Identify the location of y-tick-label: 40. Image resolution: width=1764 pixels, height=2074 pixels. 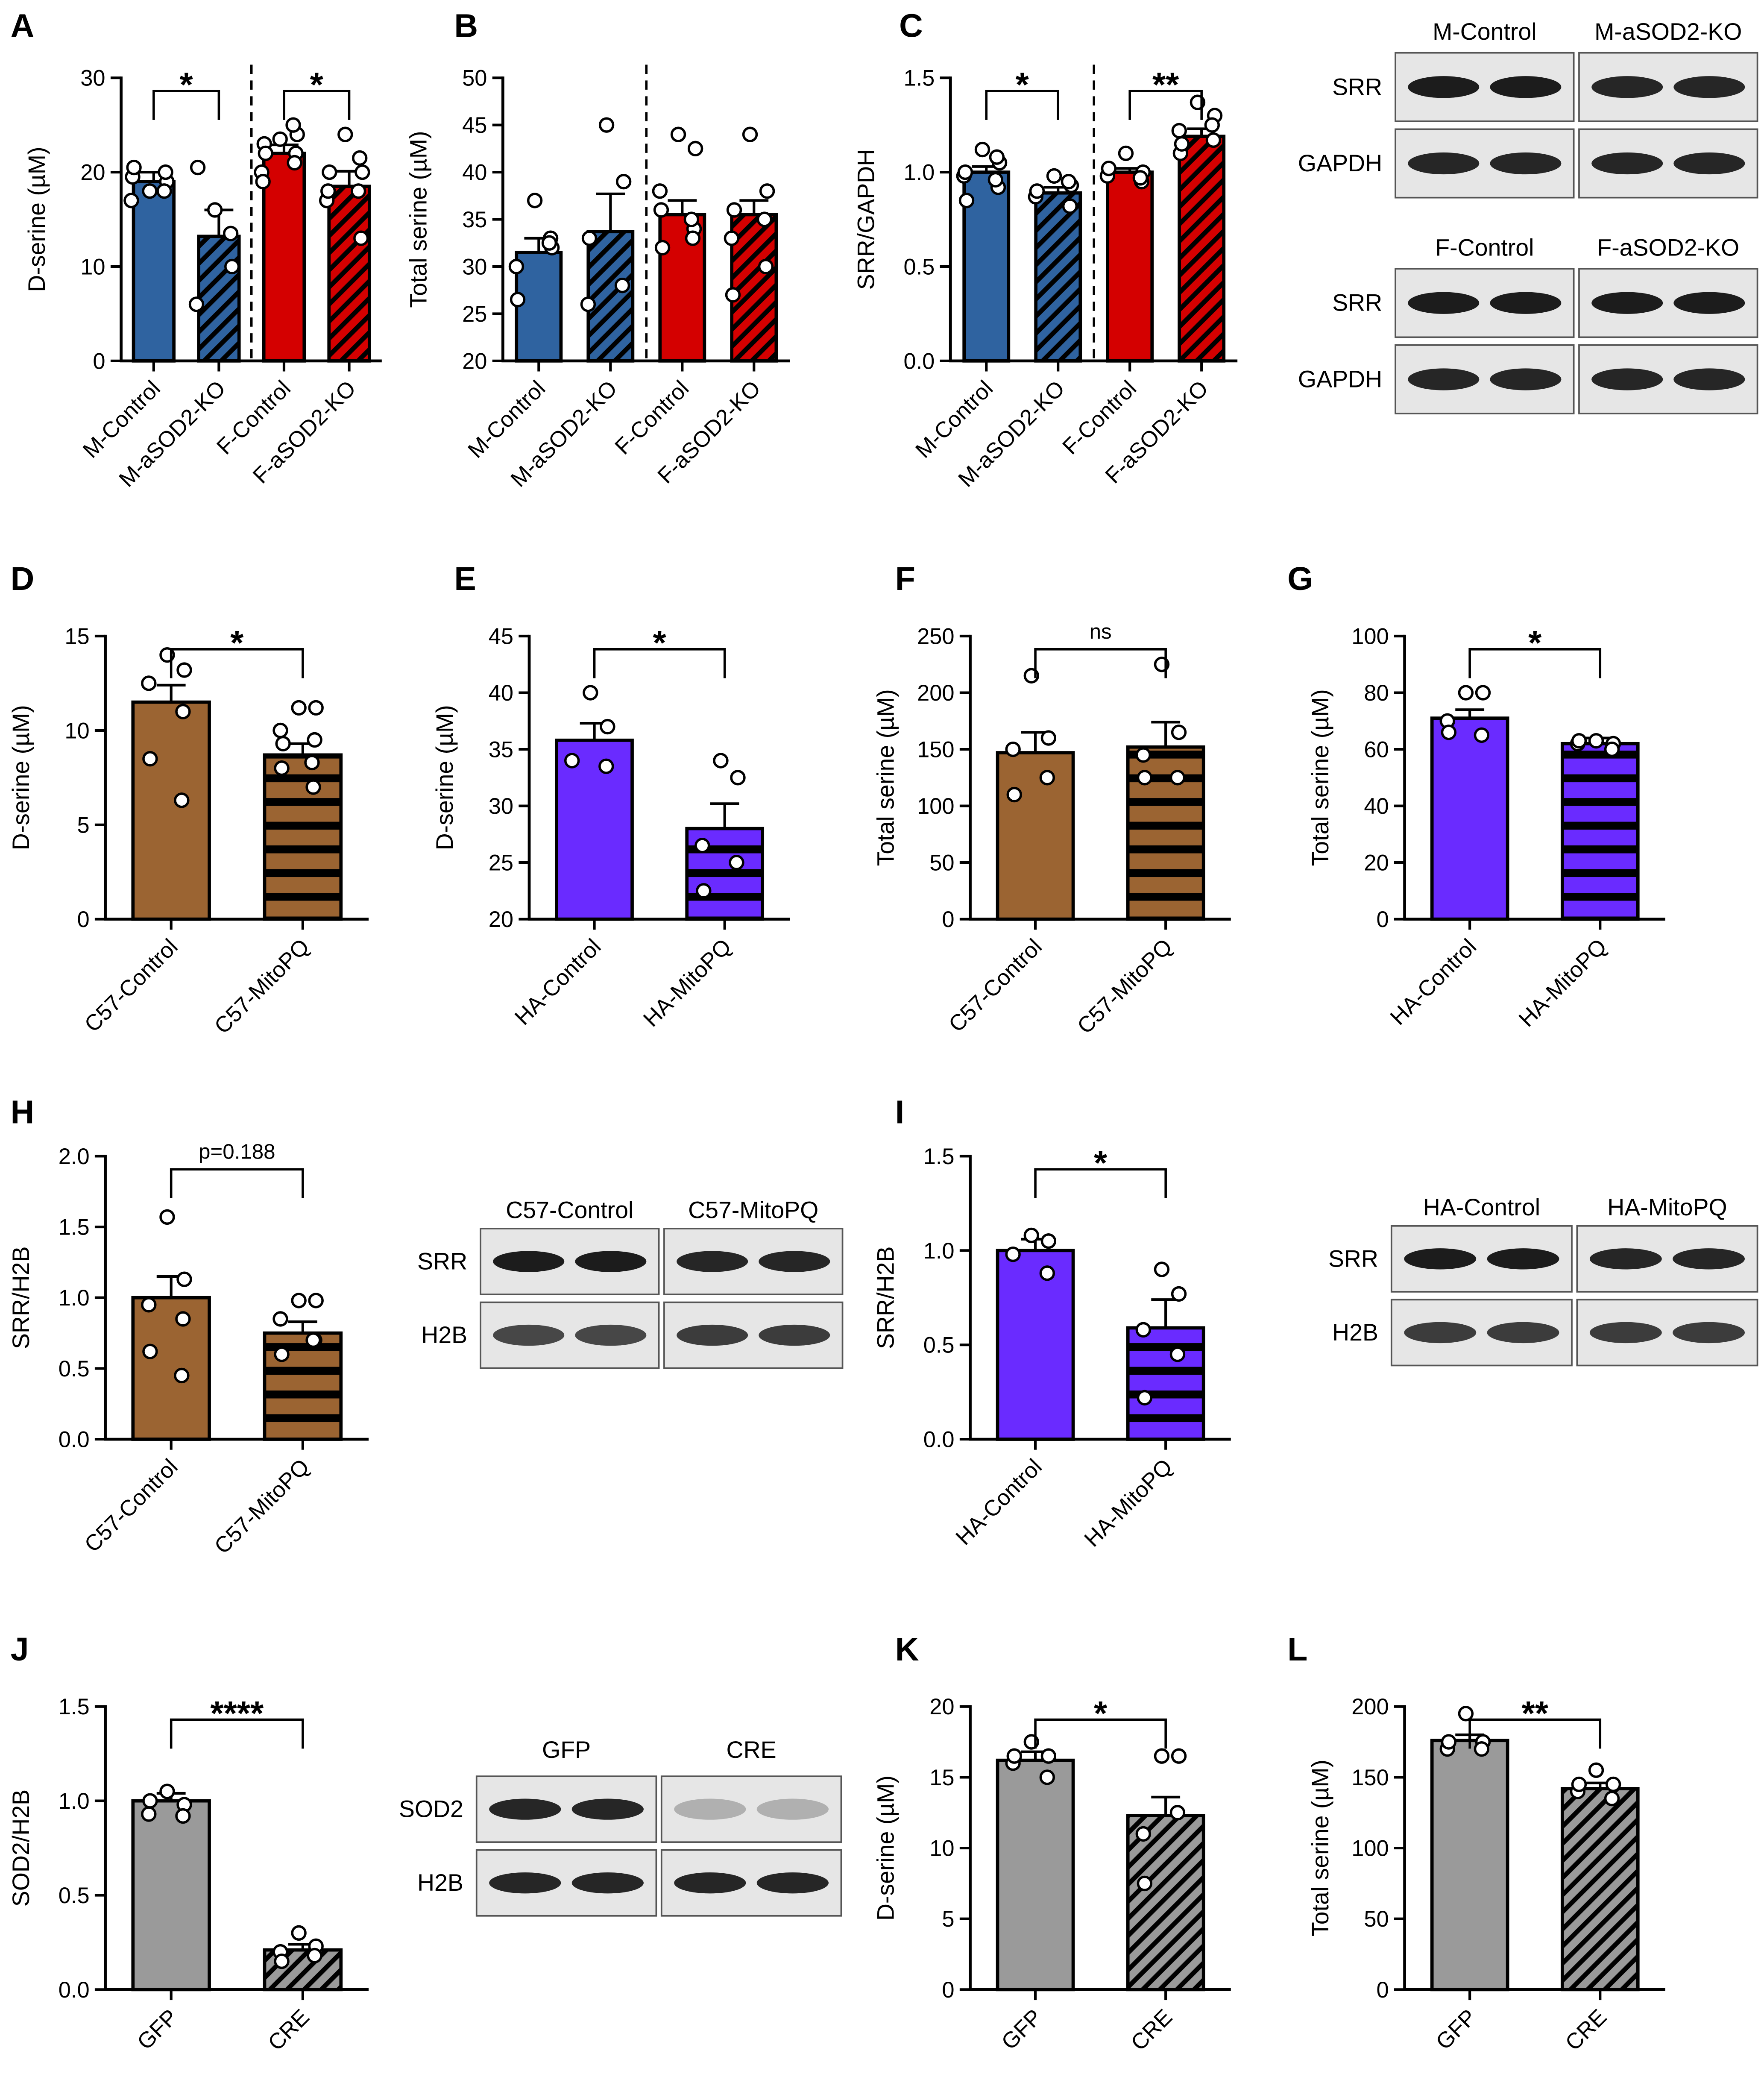
(501, 693).